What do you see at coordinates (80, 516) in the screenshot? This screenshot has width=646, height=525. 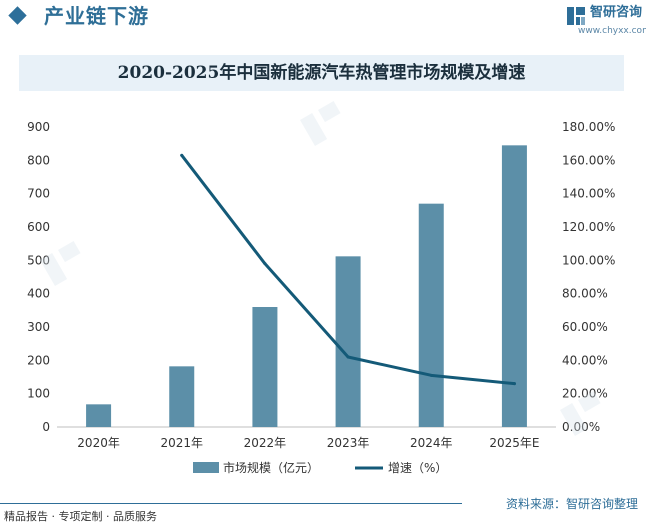 I see `footer-tagline: 精品报告 · 专项定制 · 品质服务` at bounding box center [80, 516].